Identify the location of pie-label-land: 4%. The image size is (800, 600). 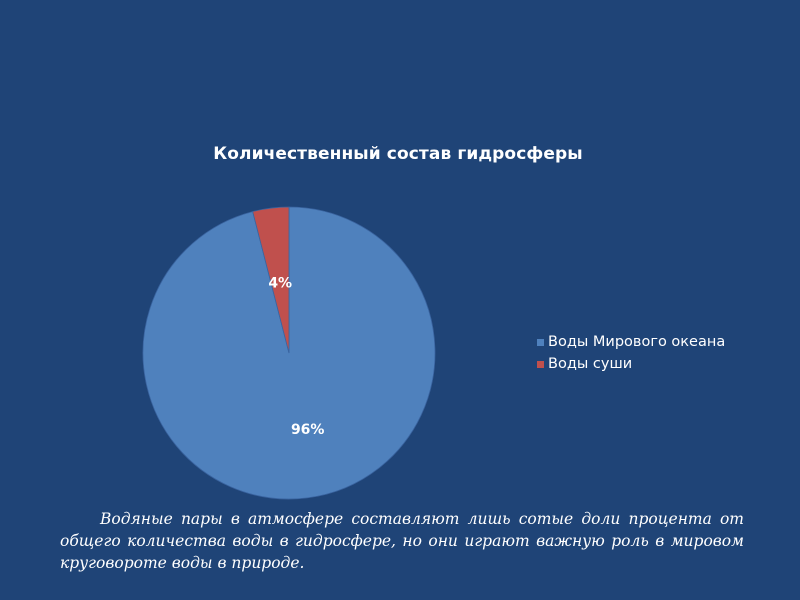
(280, 283).